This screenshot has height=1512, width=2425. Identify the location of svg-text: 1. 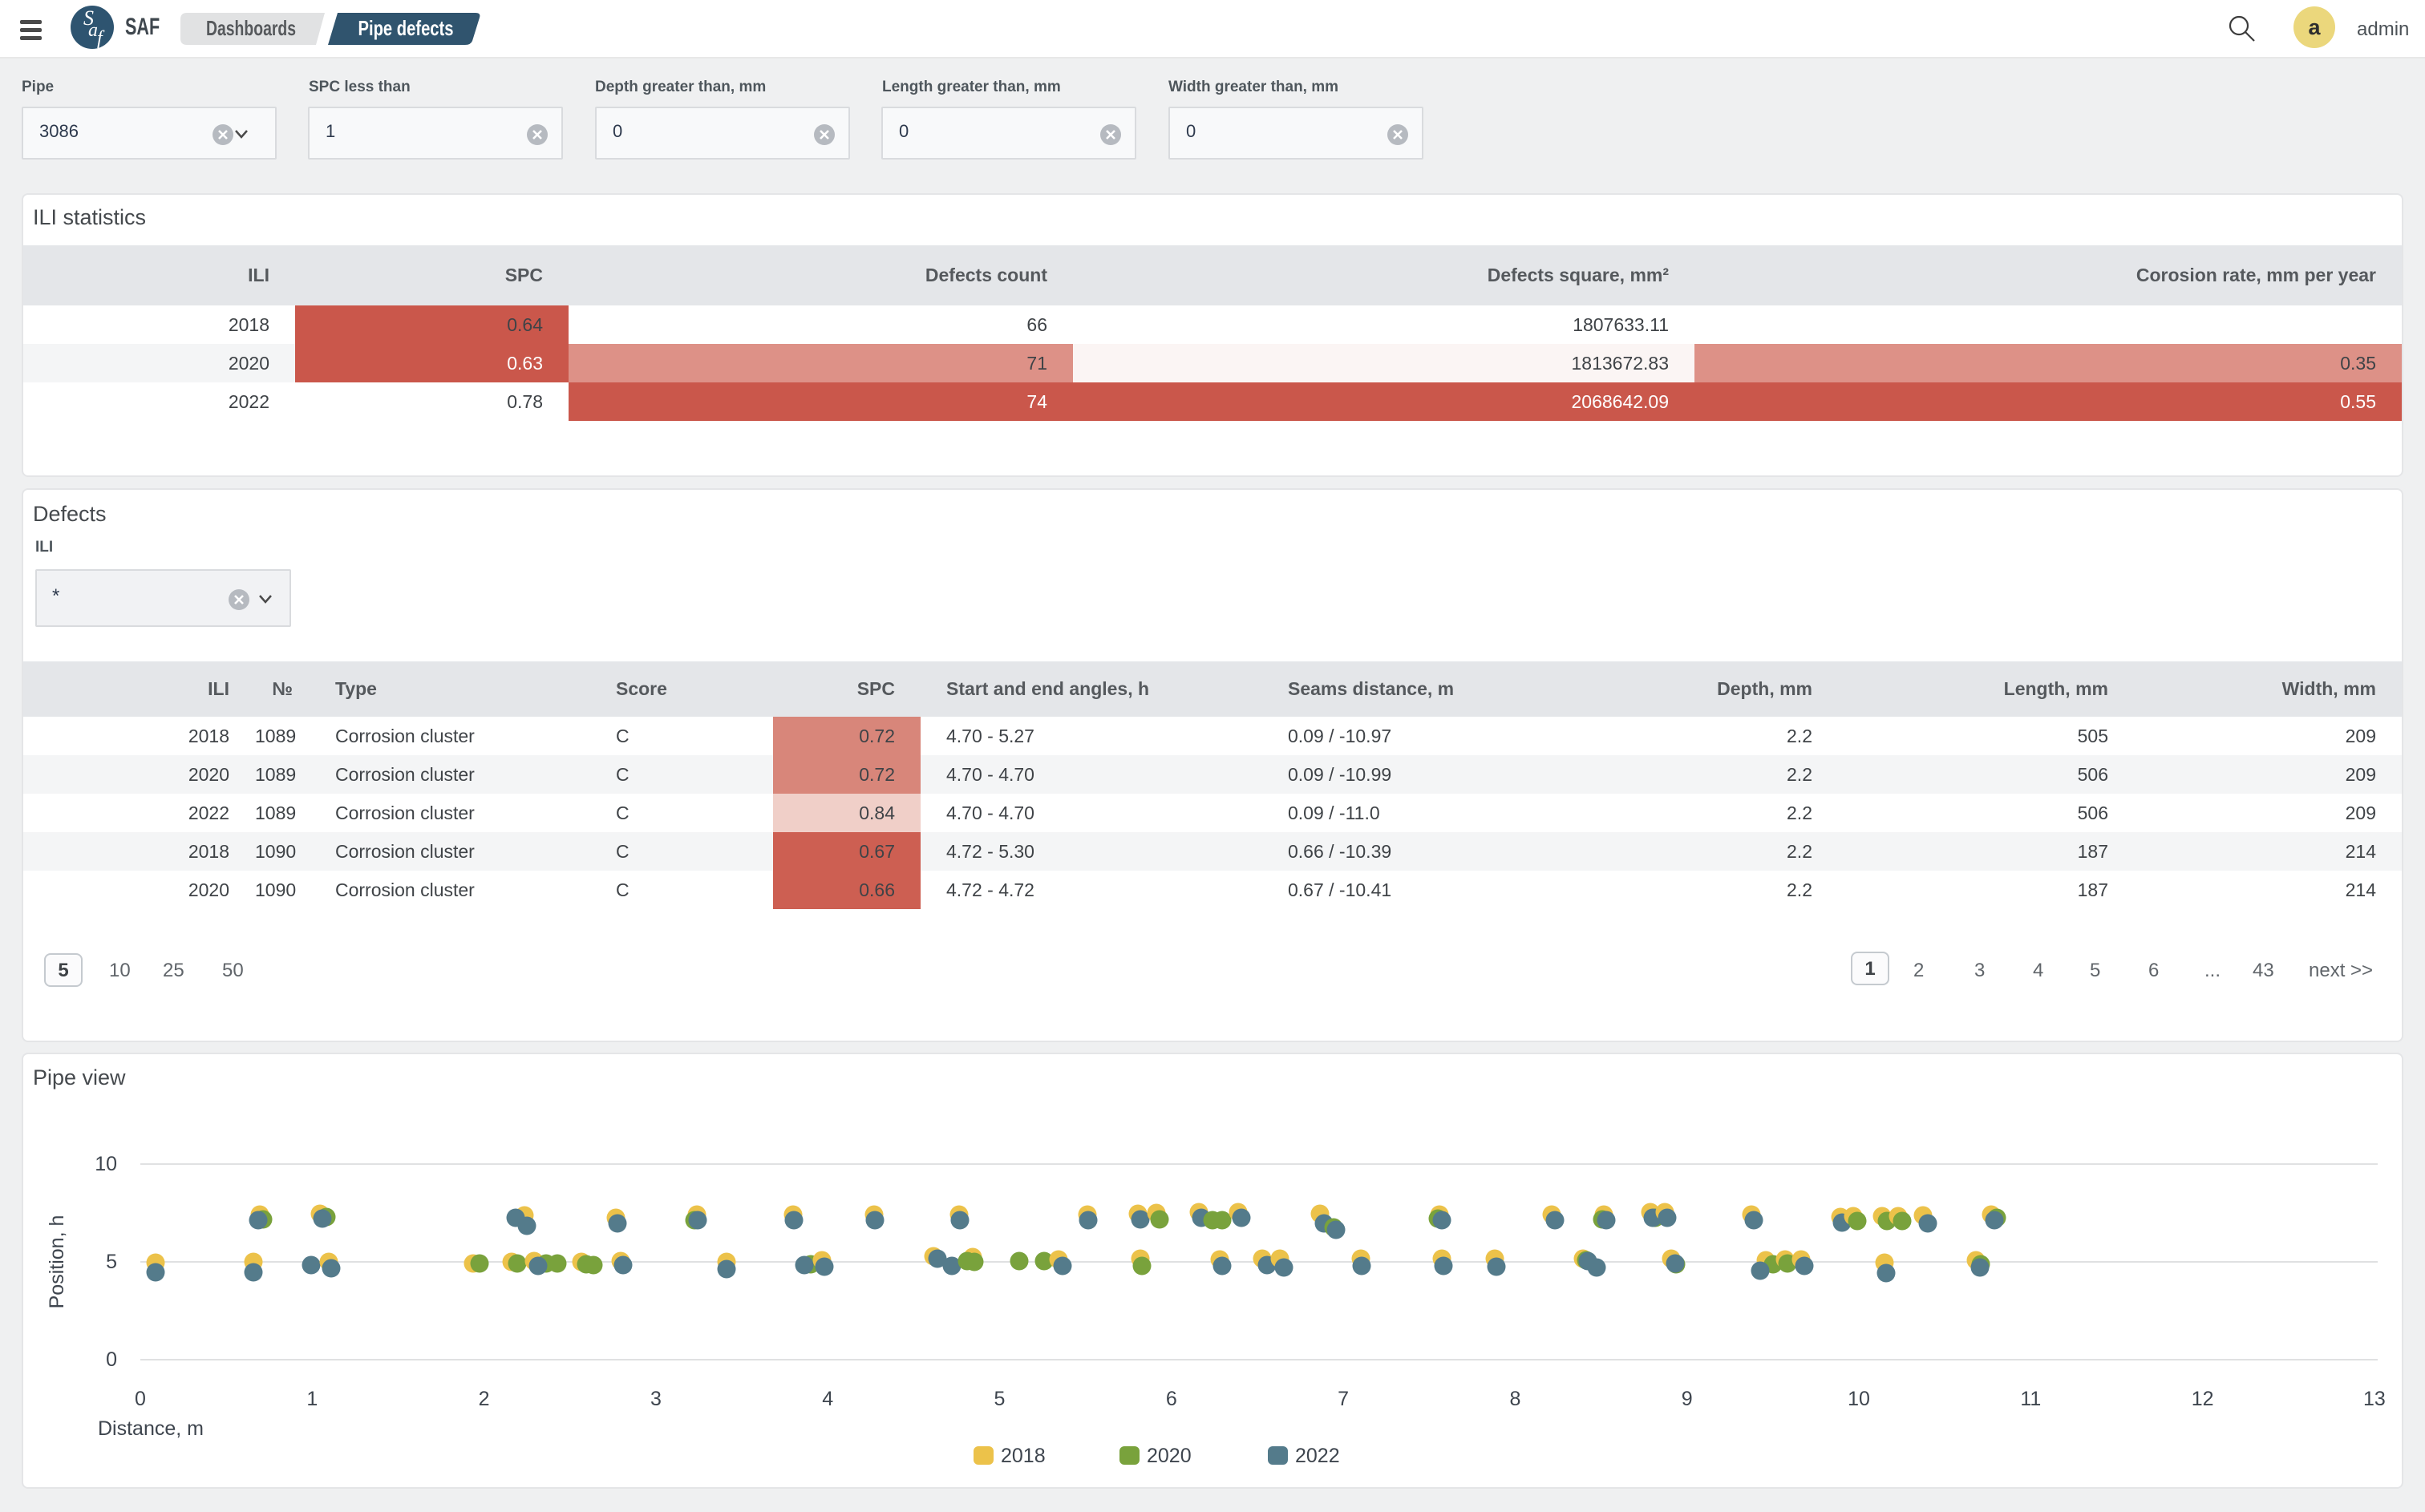
(312, 1399).